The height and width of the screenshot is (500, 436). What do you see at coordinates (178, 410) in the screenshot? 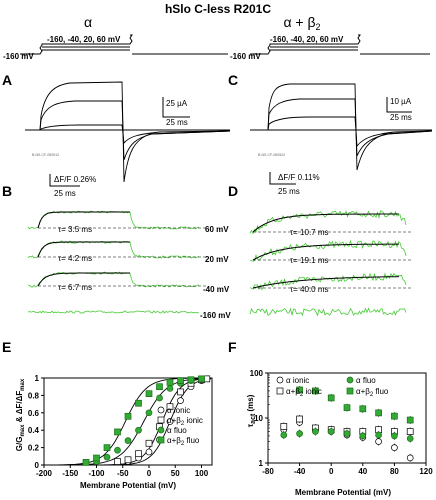
I see `panel-e-legend-label-0: α ionic` at bounding box center [178, 410].